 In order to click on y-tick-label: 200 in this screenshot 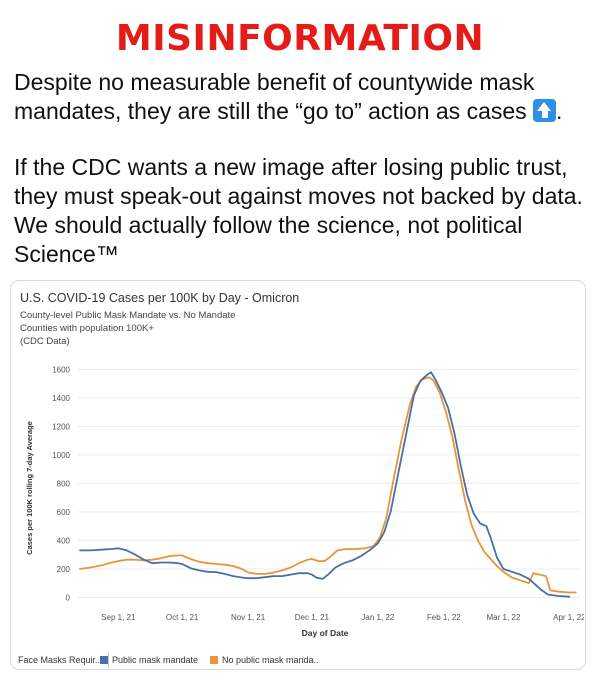, I will do `click(64, 569)`.